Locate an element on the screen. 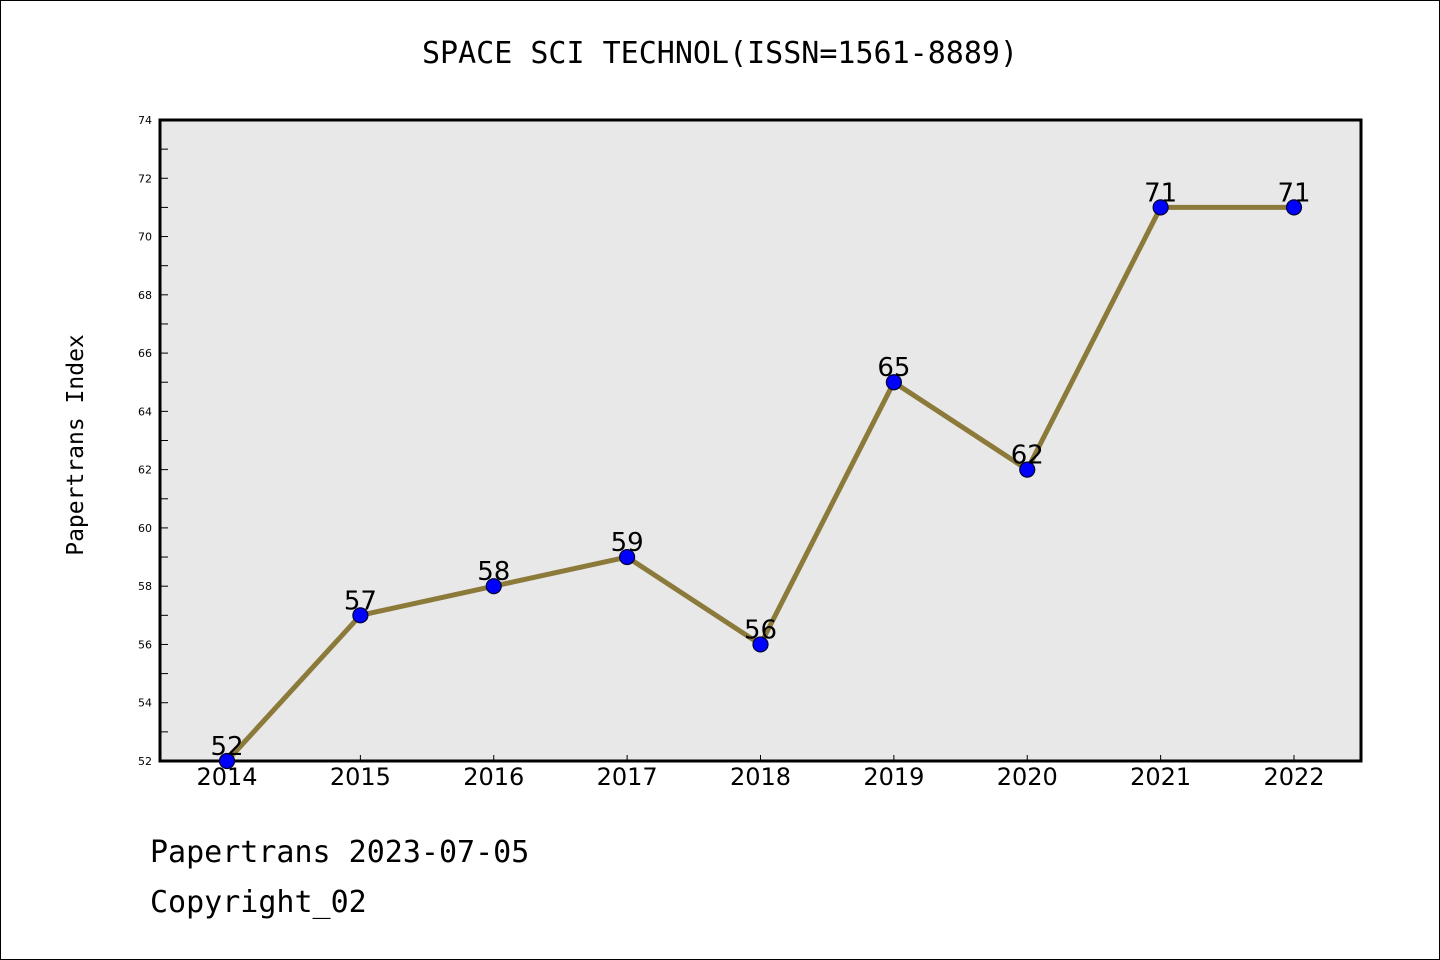  footer-copyright: Copyright_02 is located at coordinates (258, 902).